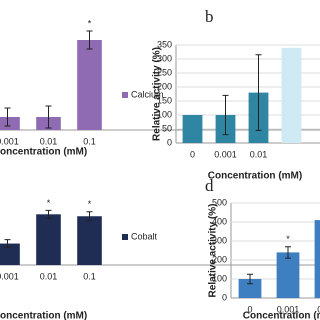 This screenshot has width=320, height=320. What do you see at coordinates (164, 72) in the screenshot?
I see `y-tick-label: 250` at bounding box center [164, 72].